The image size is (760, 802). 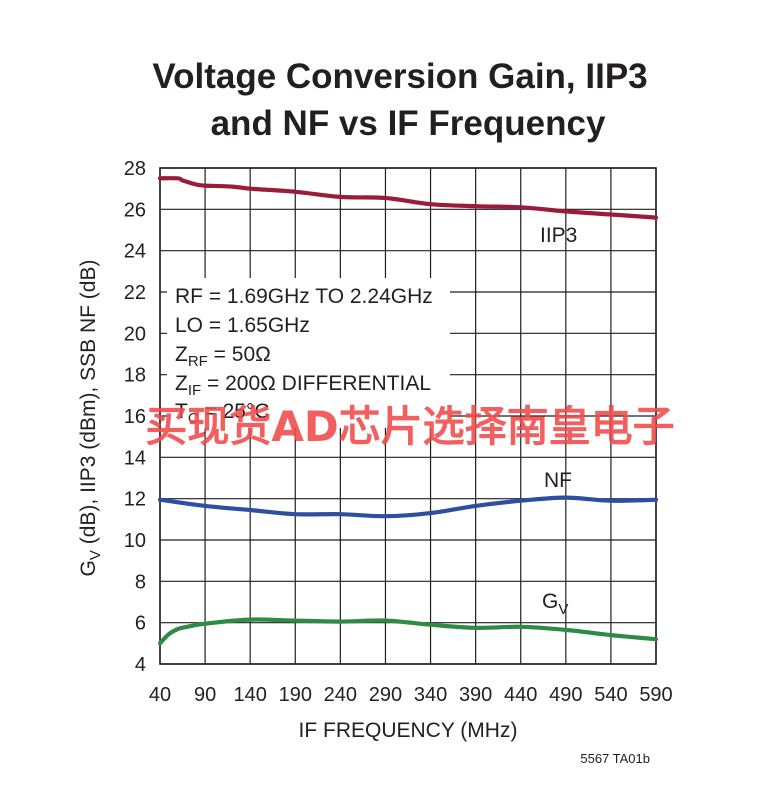 I want to click on y-tick-label: 24, so click(x=135, y=252).